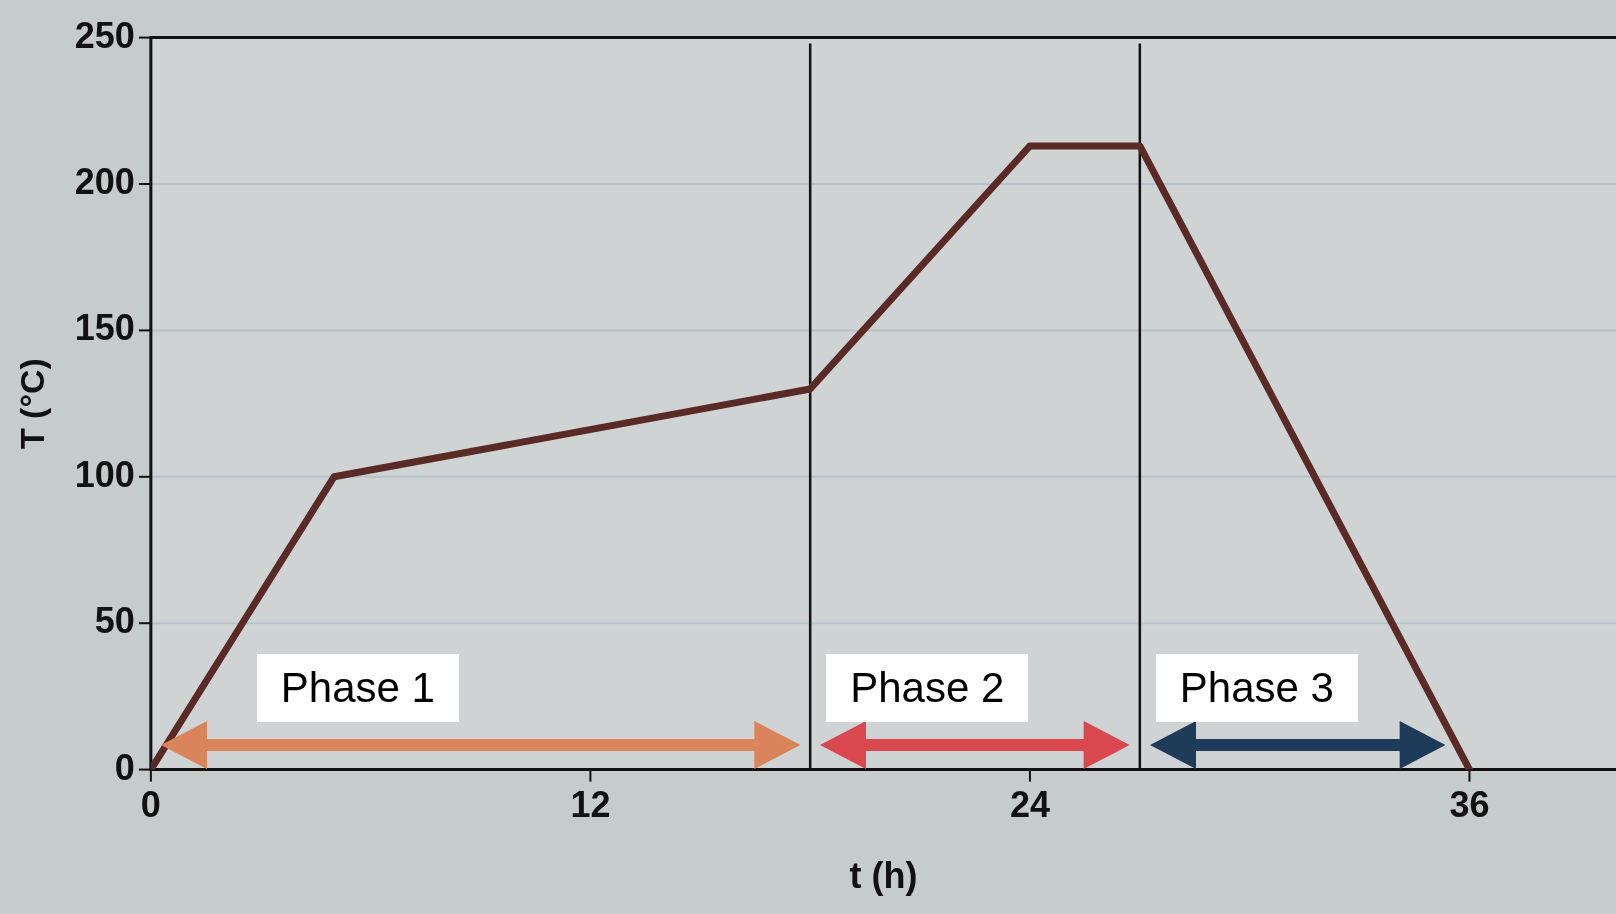  Describe the element at coordinates (357, 687) in the screenshot. I see `annotation: Phase 1` at that location.